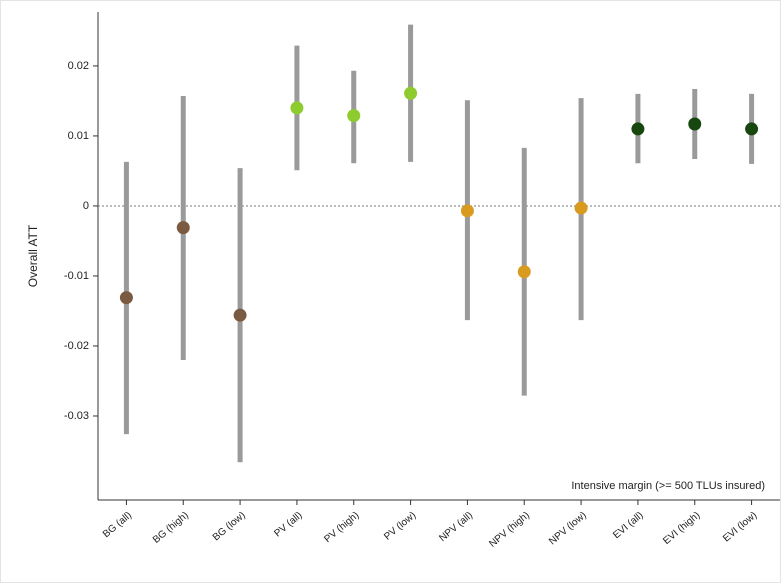 The width and height of the screenshot is (781, 583). What do you see at coordinates (78, 66) in the screenshot?
I see `y-tick-label: 0.02` at bounding box center [78, 66].